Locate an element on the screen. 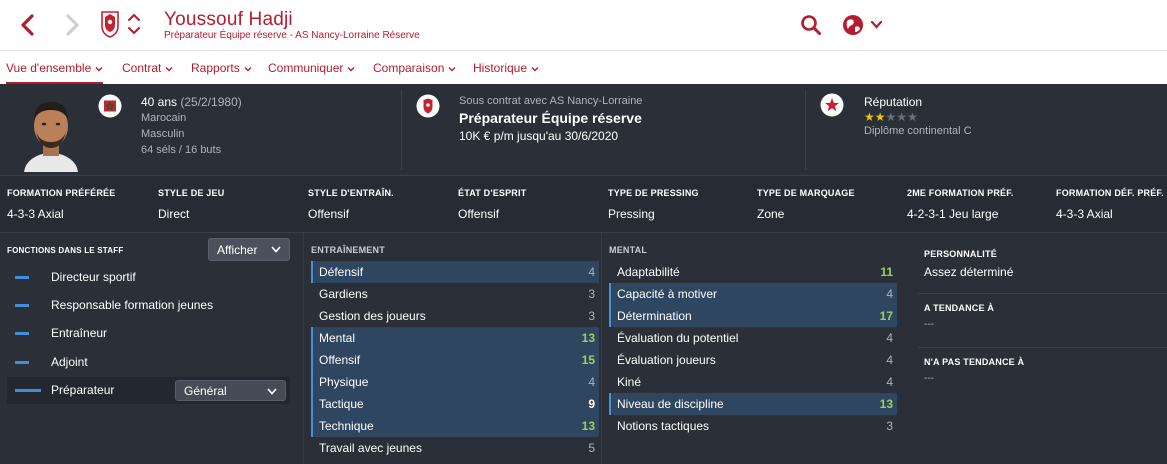 This screenshot has width=1167, height=464. flag-icon is located at coordinates (110, 106).